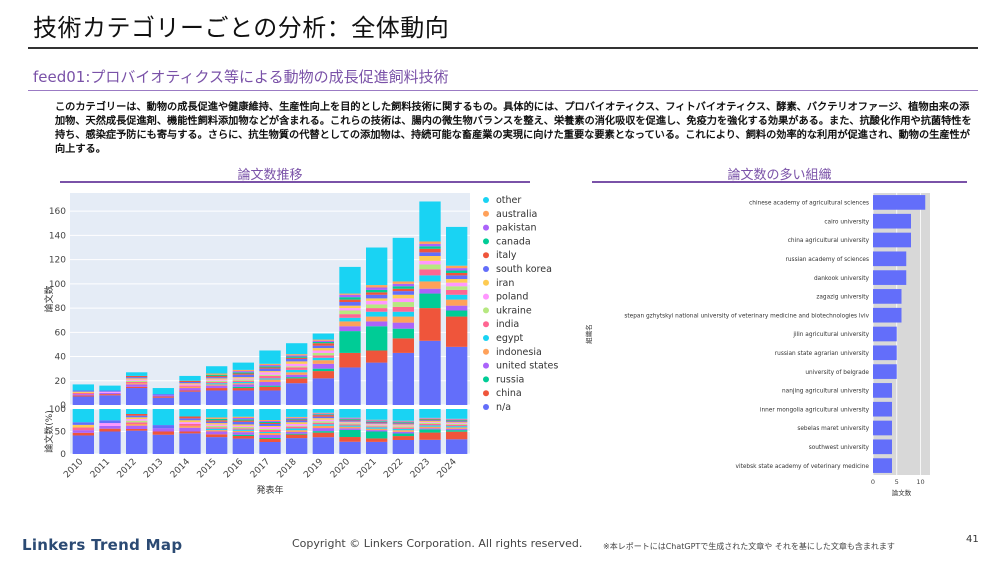 This screenshot has height=563, width=1000. What do you see at coordinates (833, 429) in the screenshot?
I see `org-label: sebelas maret university` at bounding box center [833, 429].